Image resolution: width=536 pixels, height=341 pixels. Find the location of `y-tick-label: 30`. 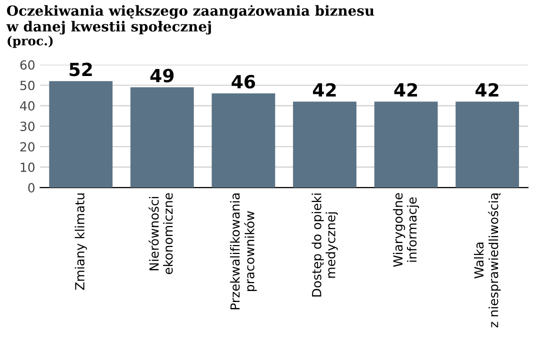

y-tick-label: 30 is located at coordinates (27, 127).